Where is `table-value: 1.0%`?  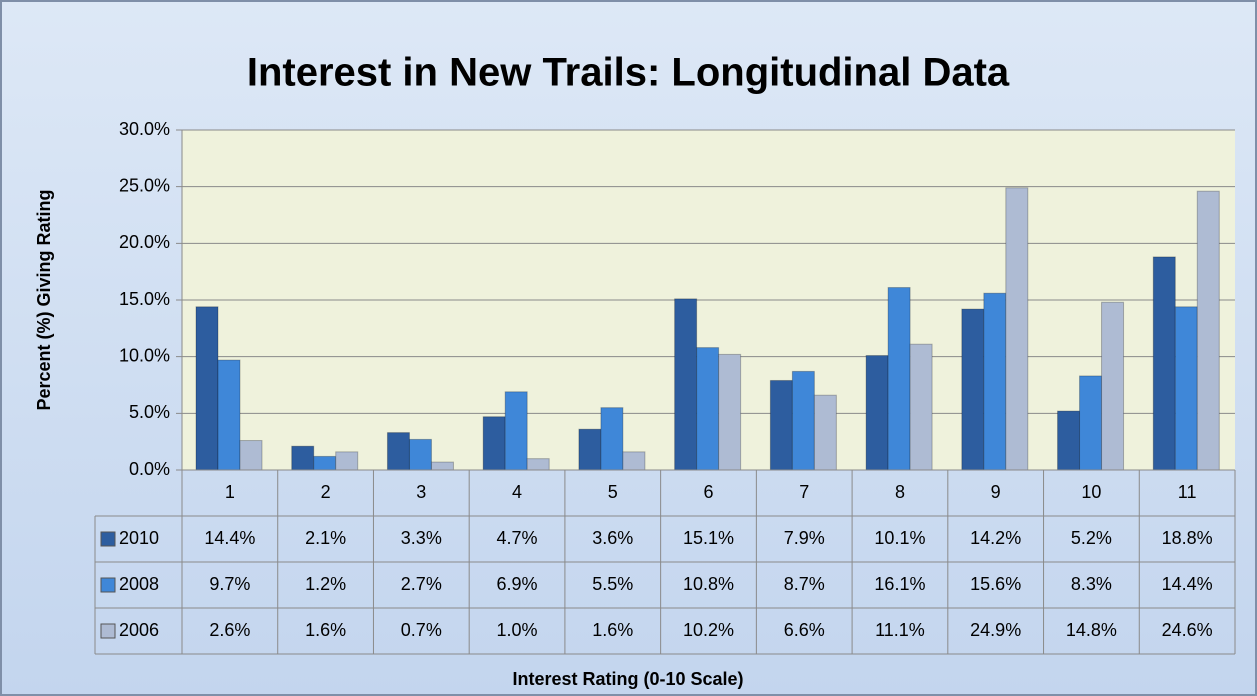
table-value: 1.0% is located at coordinates (517, 630).